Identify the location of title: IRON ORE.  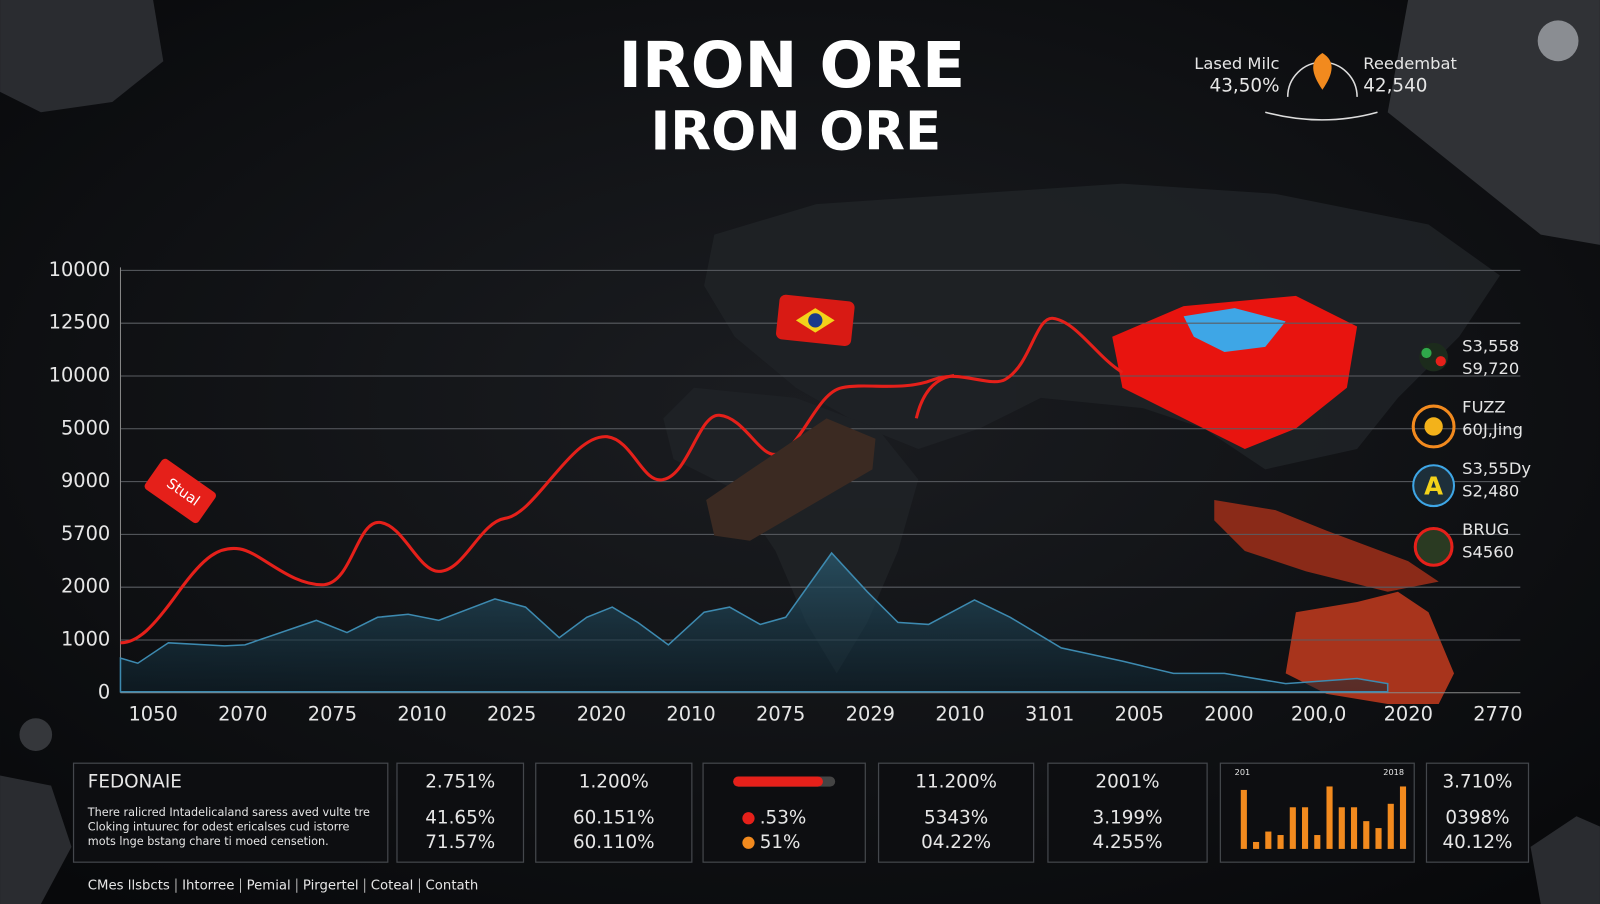
(792, 65).